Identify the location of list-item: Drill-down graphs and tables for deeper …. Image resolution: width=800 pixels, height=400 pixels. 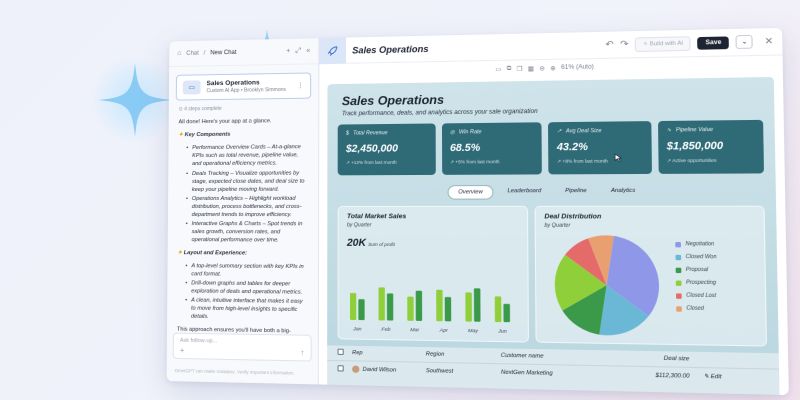
(246, 288).